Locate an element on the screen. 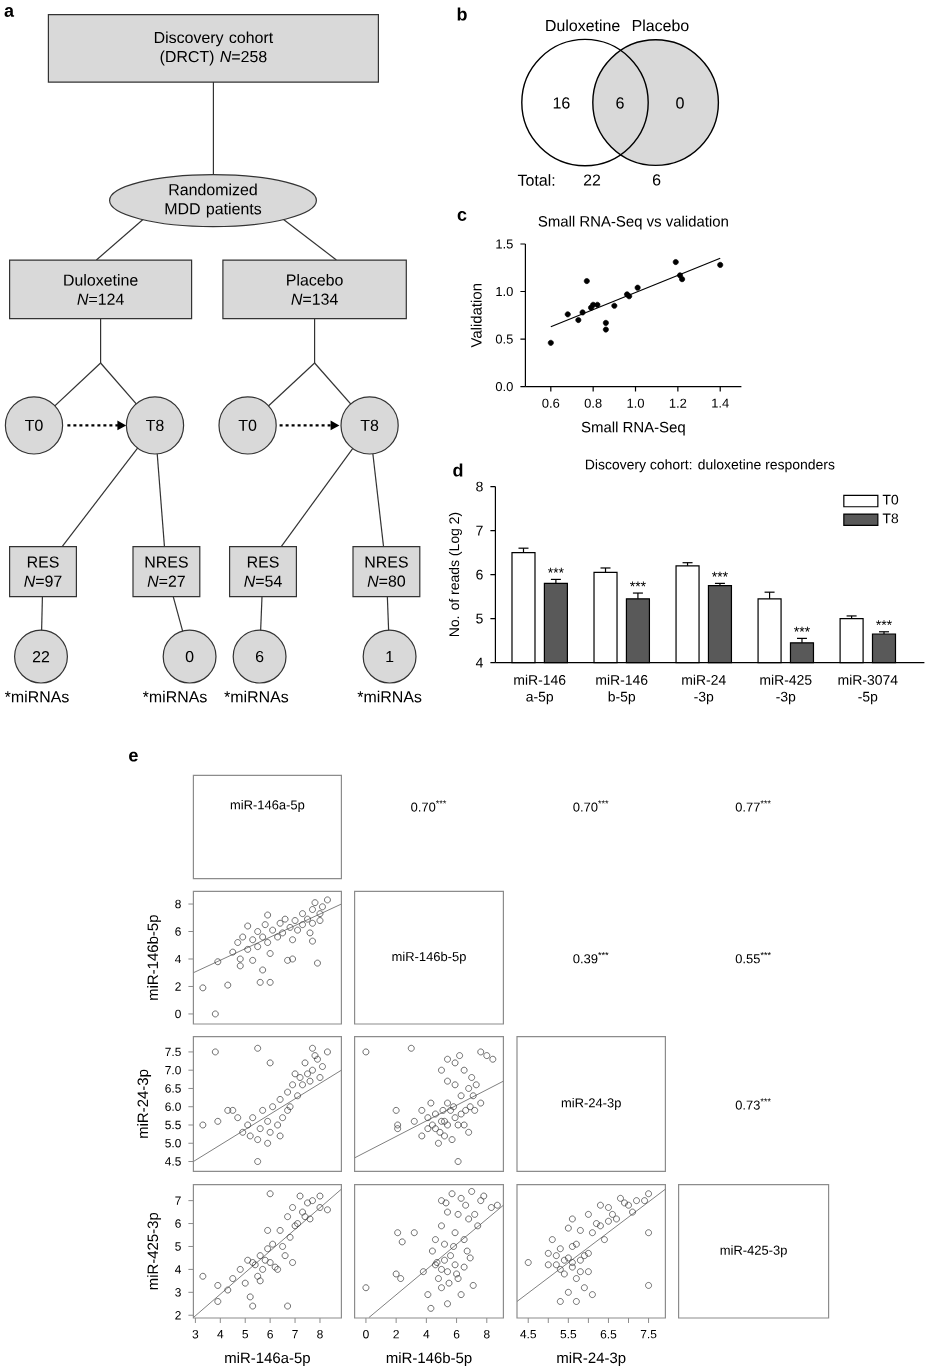 Image resolution: width=926 pixels, height=1370 pixels. text: b is located at coordinates (462, 14).